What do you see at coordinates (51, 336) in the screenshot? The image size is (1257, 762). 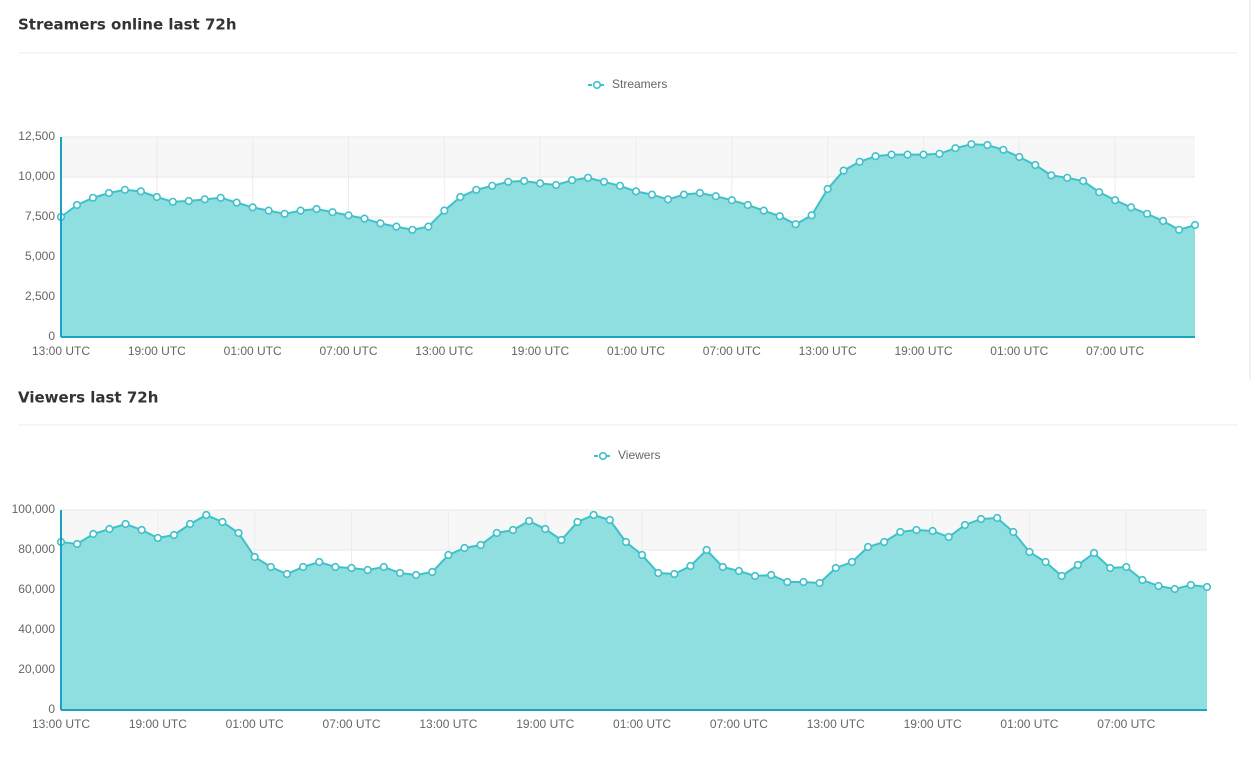 I see `y-tick-label: 0` at bounding box center [51, 336].